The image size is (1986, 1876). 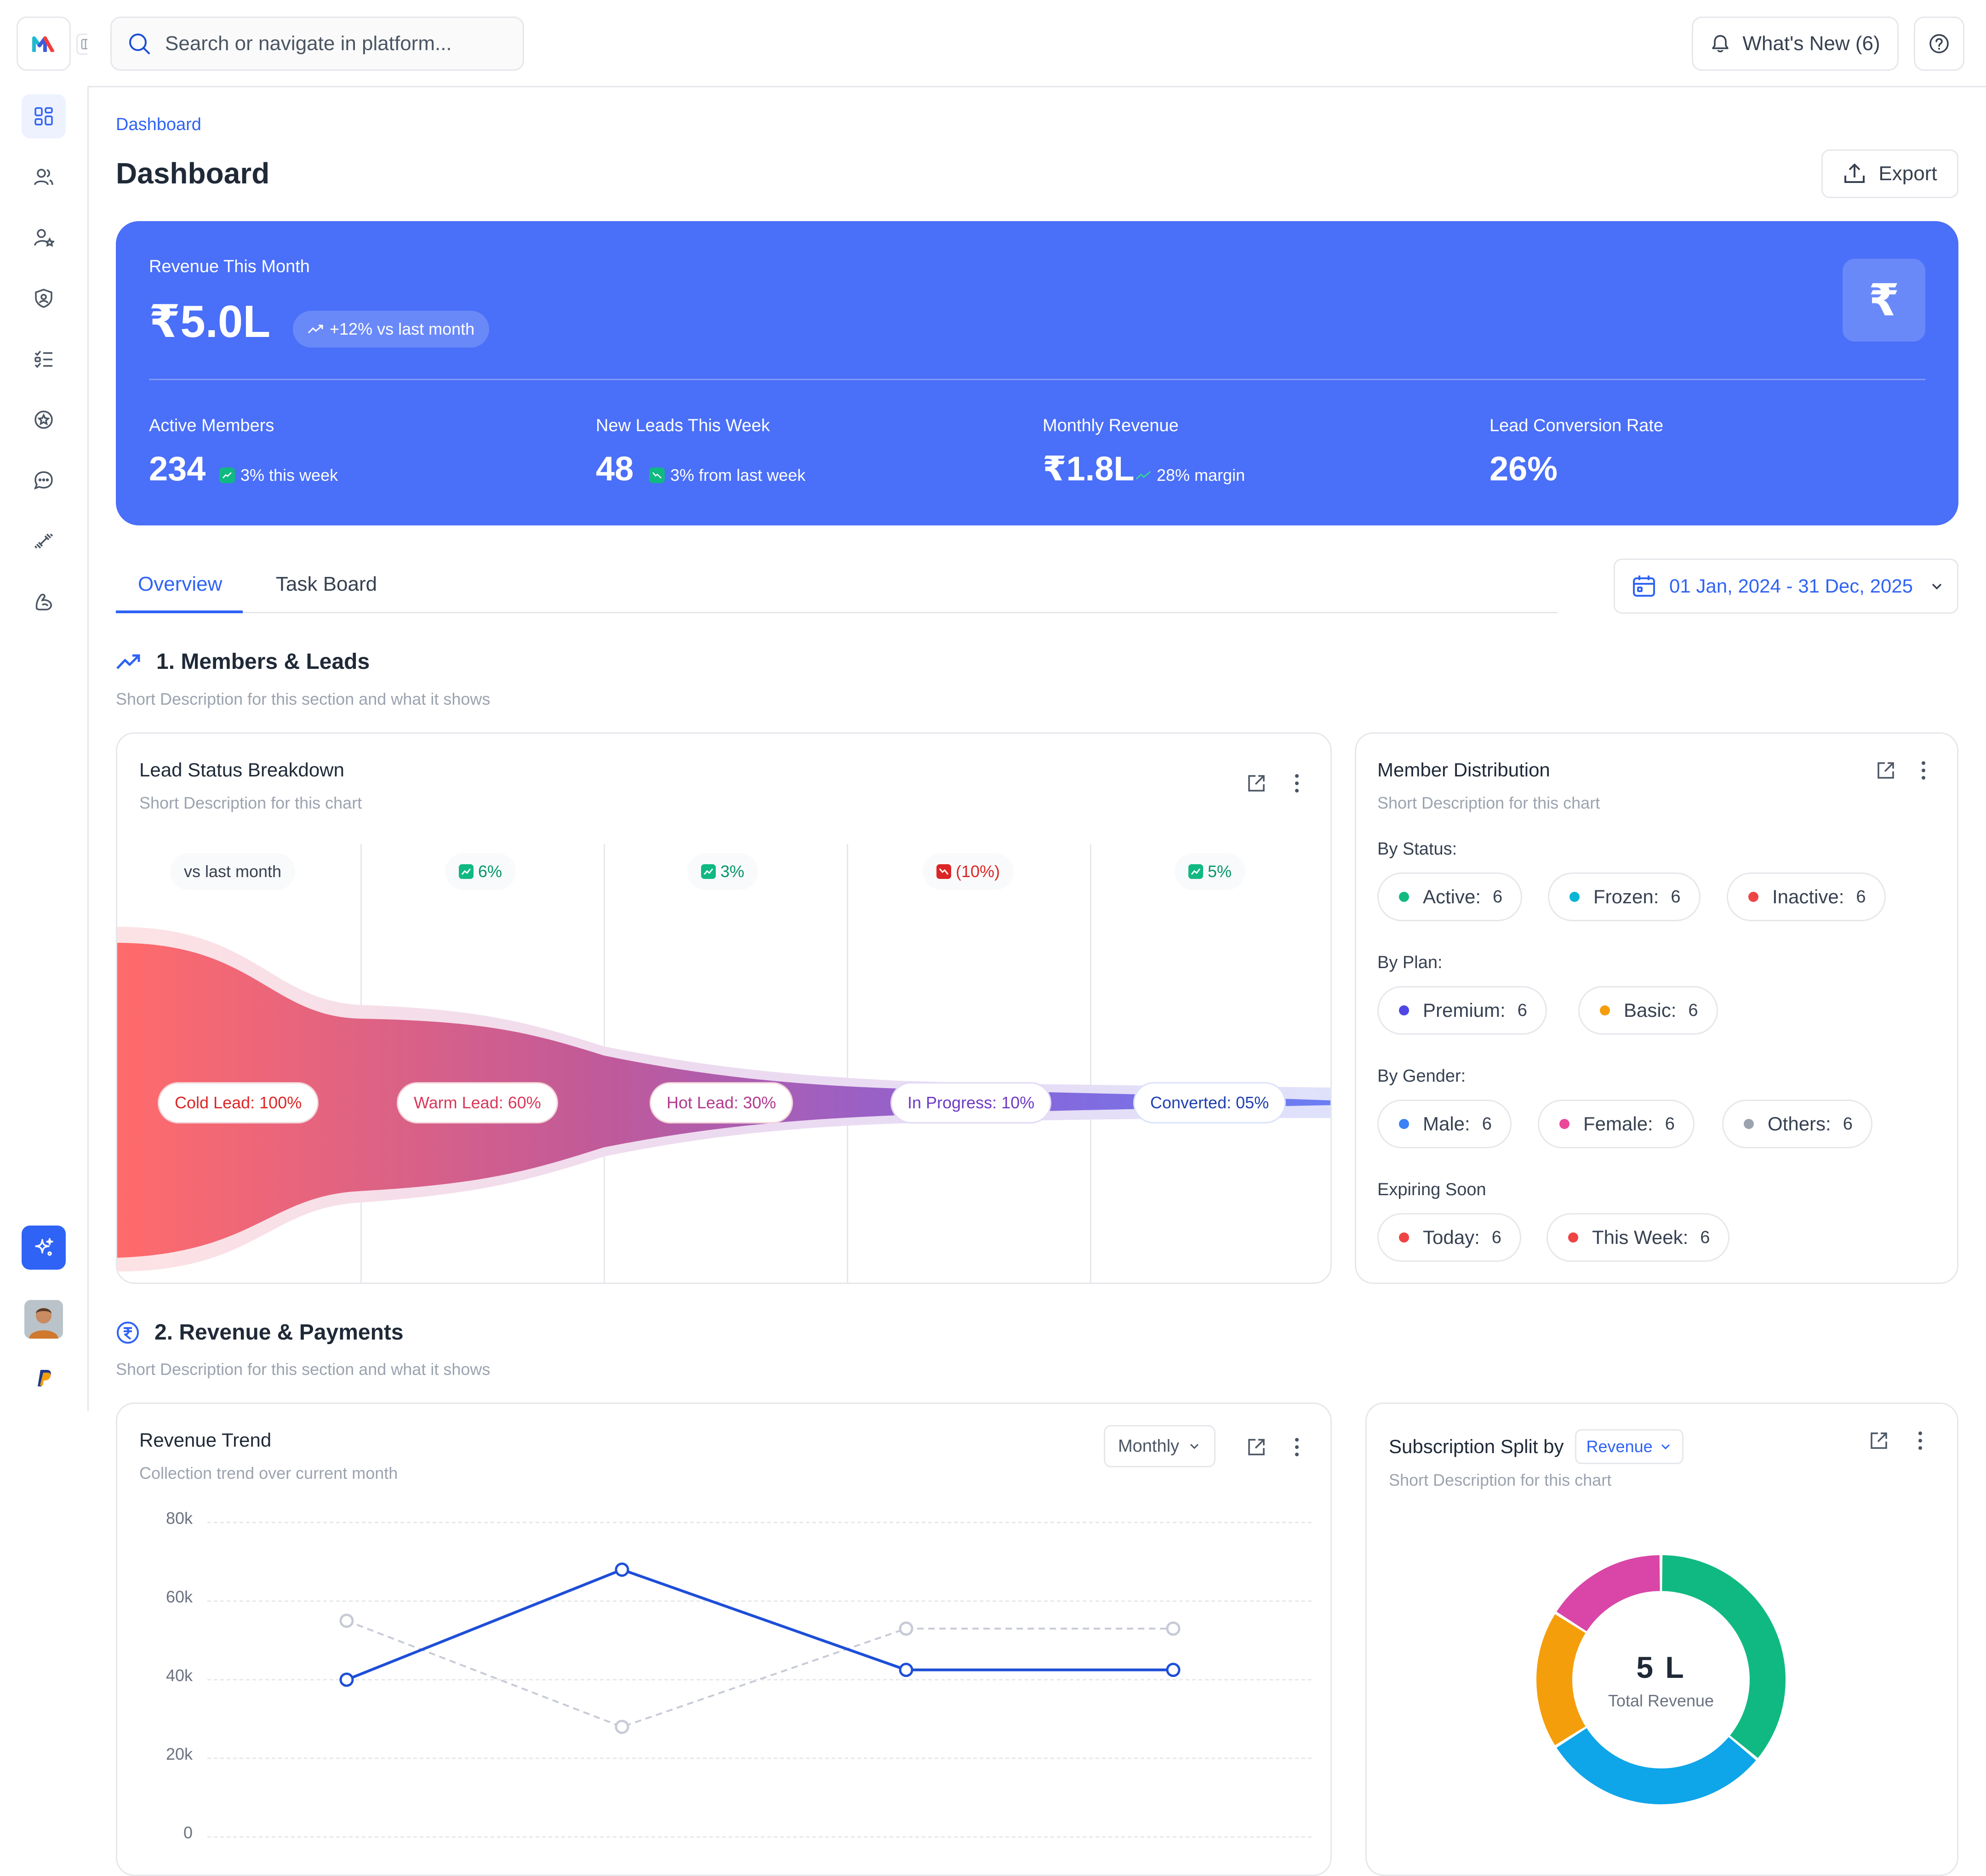 What do you see at coordinates (1476, 1447) in the screenshot?
I see `subscription-split-title: Subscription Split by` at bounding box center [1476, 1447].